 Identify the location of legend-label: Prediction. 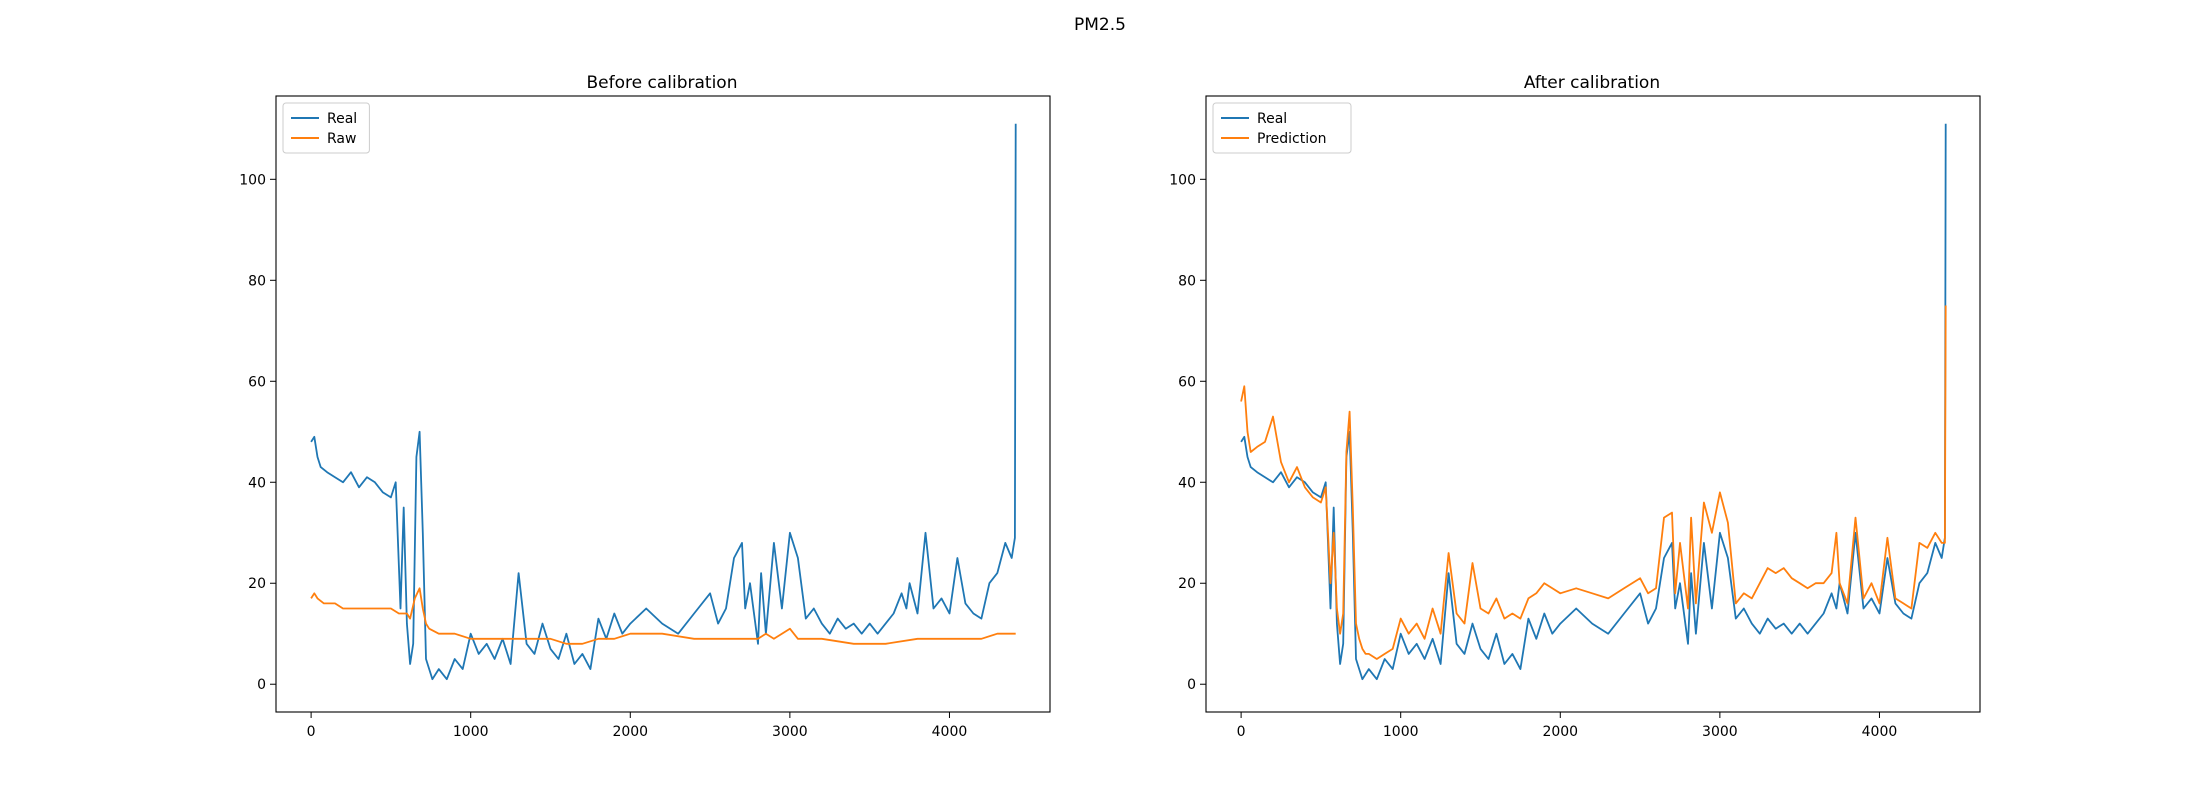
(1292, 139).